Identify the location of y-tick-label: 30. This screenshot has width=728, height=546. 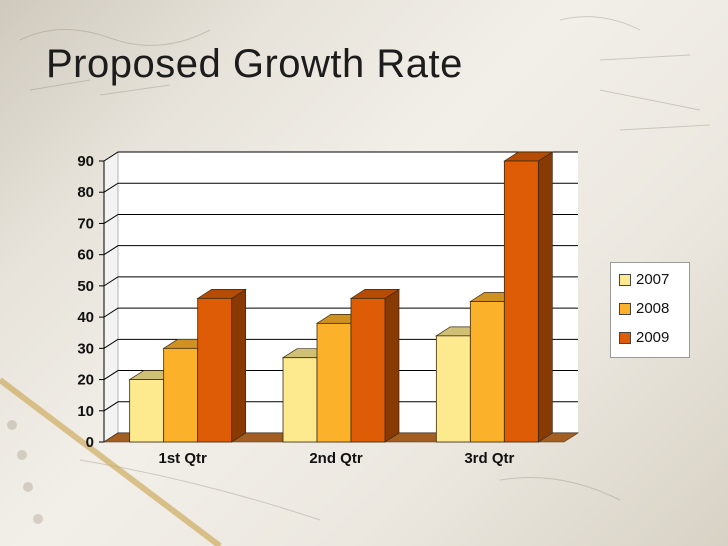
(85, 348).